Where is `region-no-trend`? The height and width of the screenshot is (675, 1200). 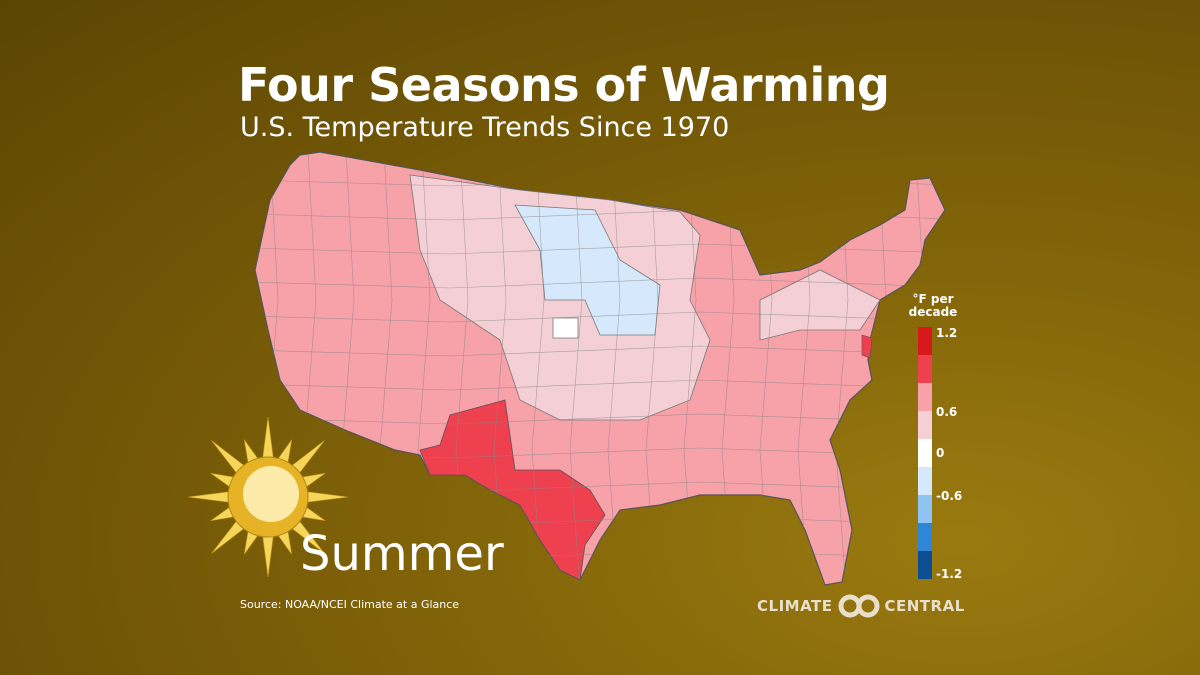
region-no-trend is located at coordinates (565, 328).